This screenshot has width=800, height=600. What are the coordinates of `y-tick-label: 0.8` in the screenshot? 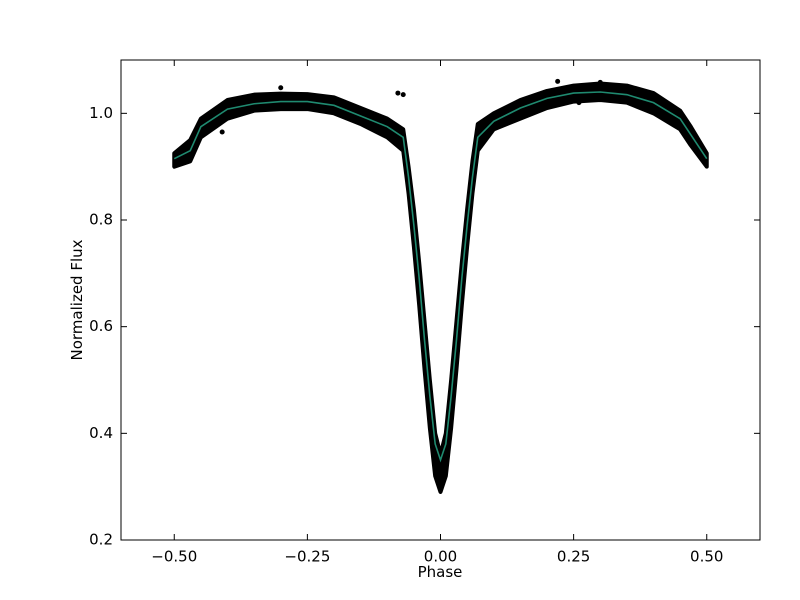 It's located at (101, 220).